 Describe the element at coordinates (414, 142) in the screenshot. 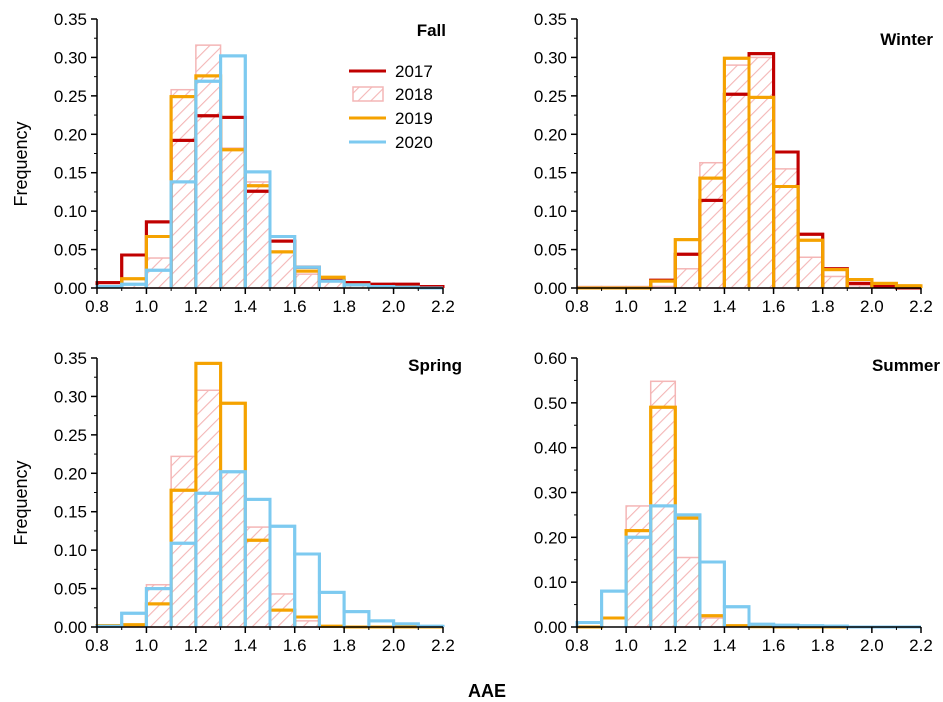

I see `legend-label-2020: 2020` at that location.